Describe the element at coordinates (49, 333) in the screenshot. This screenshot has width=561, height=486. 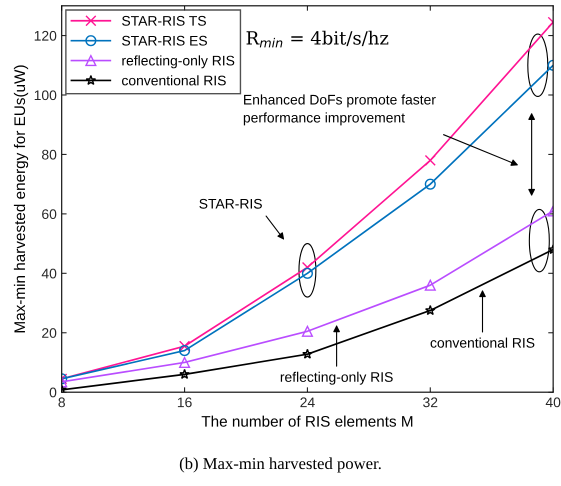
I see `y-tick-label: 20` at that location.